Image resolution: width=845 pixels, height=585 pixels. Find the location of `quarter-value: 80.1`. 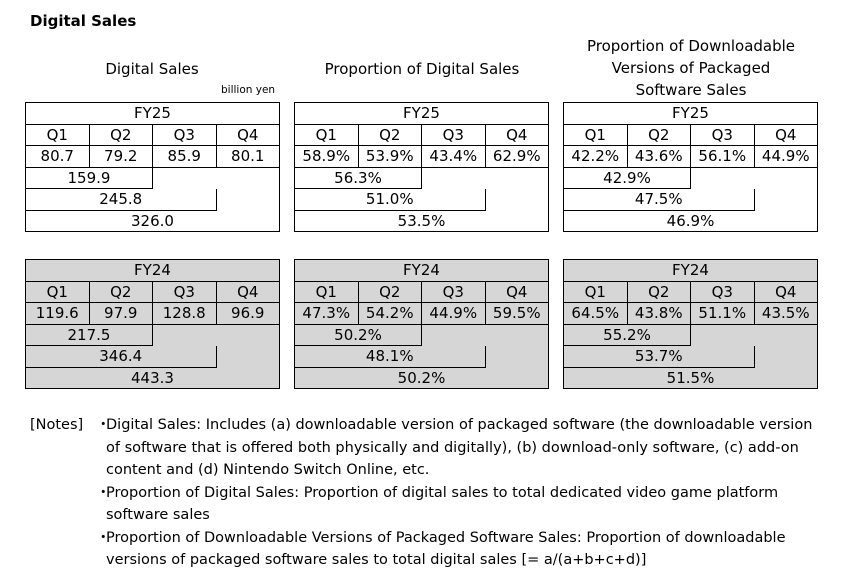

quarter-value: 80.1 is located at coordinates (248, 157).